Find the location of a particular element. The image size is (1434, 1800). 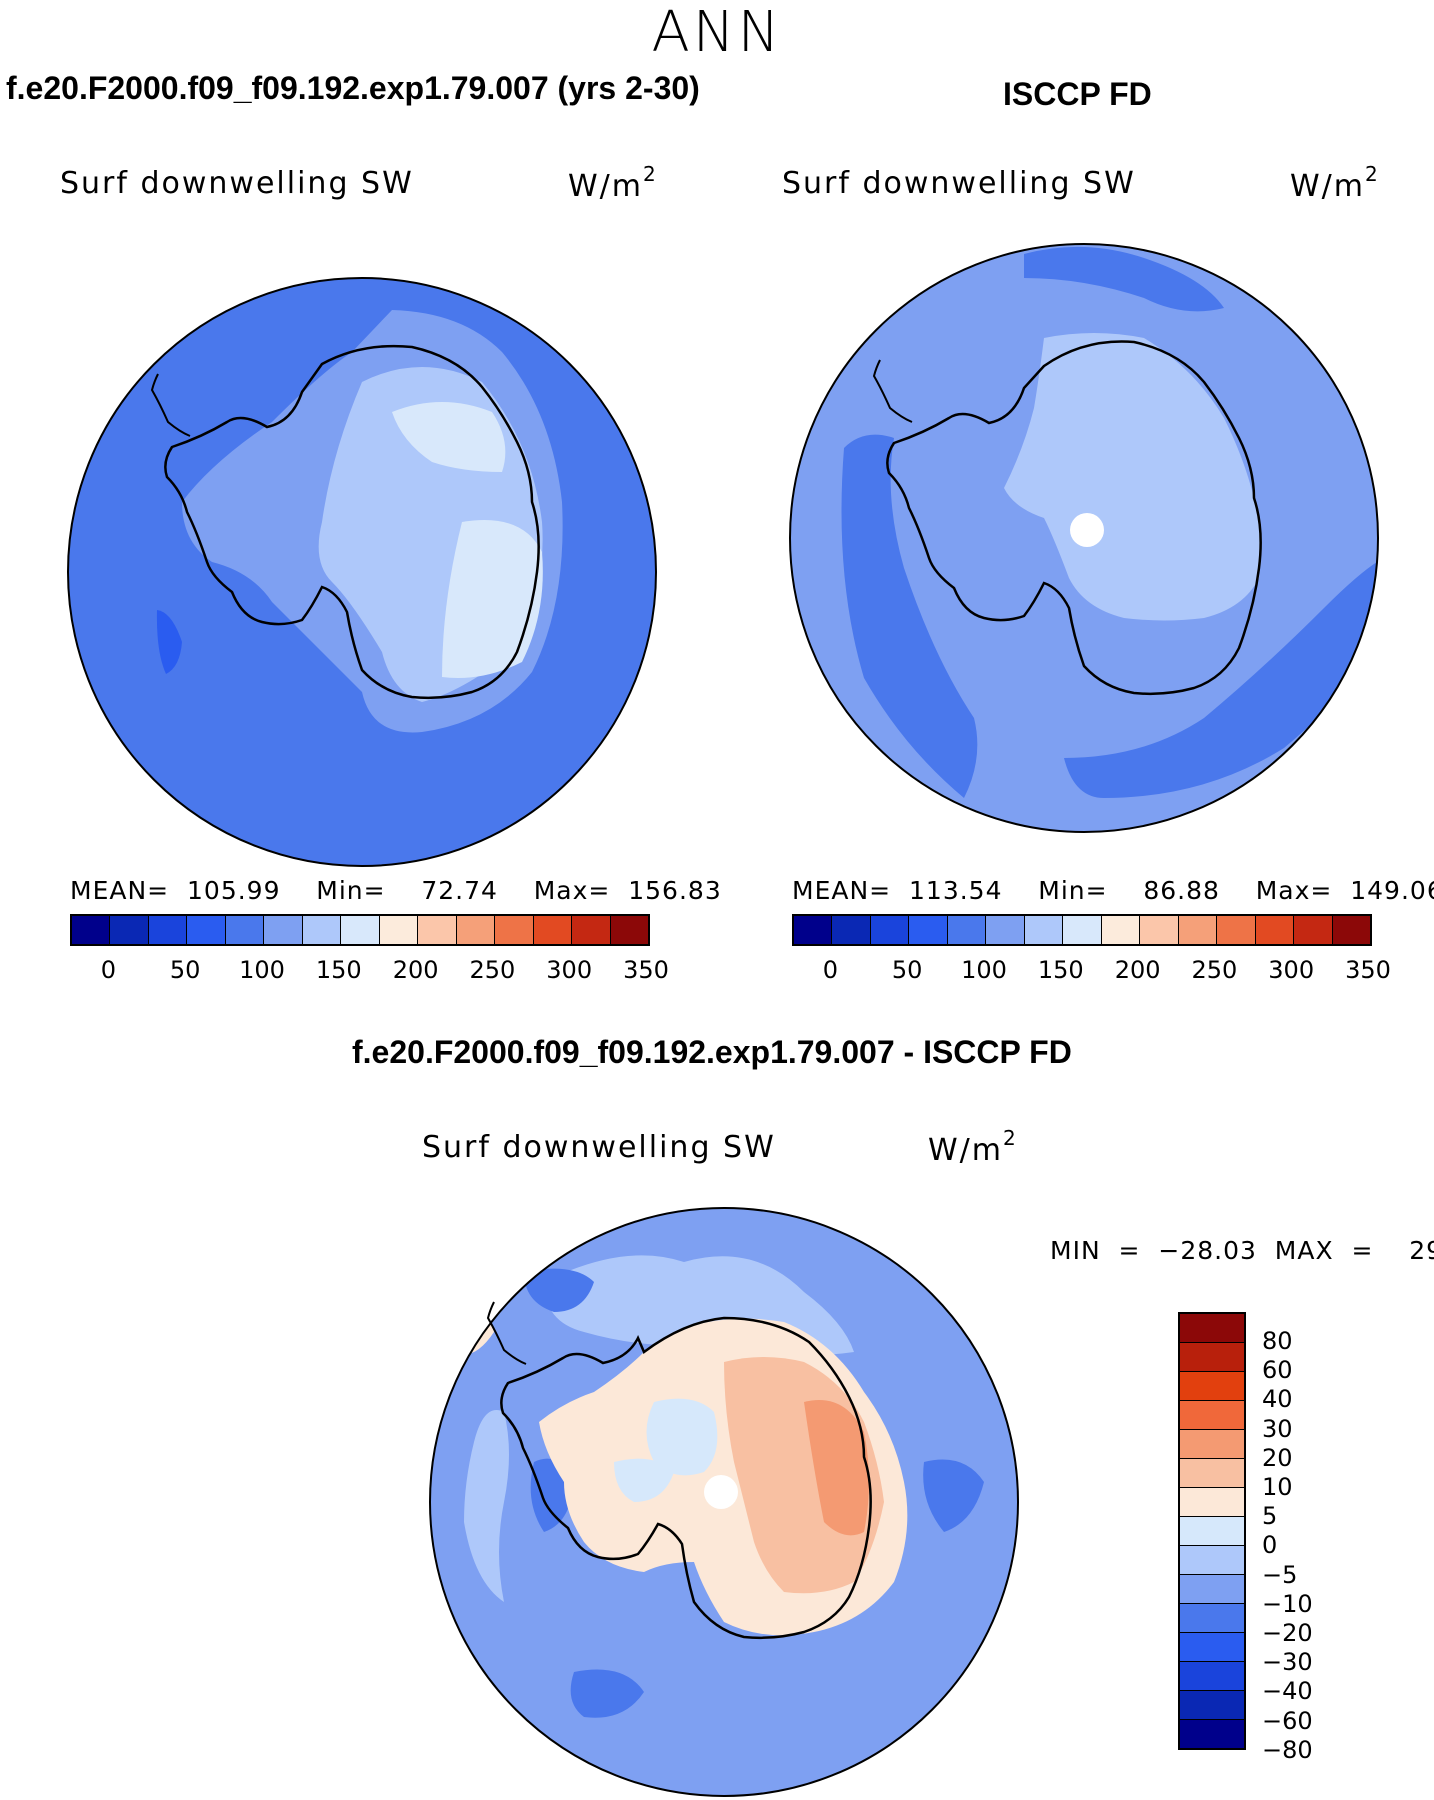

obs-low-sw-band-south is located at coordinates (1221, 678).